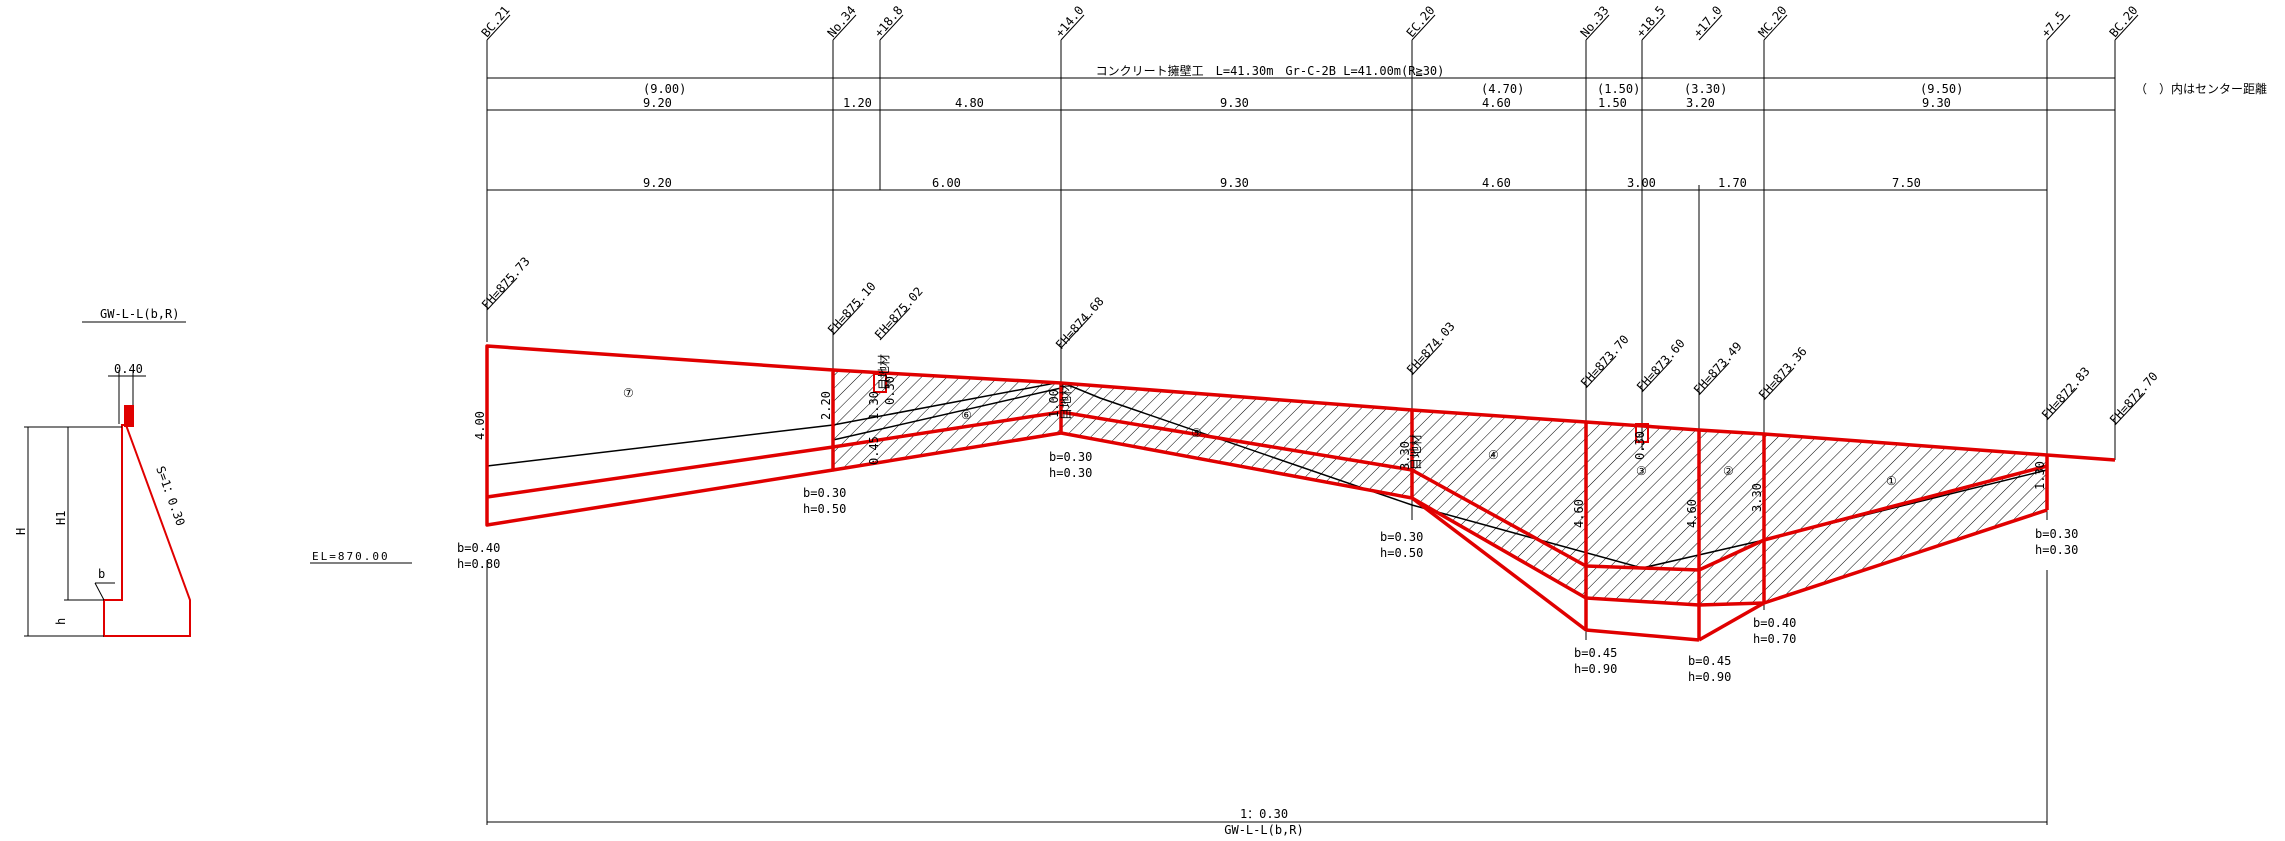 The image size is (2285, 841). What do you see at coordinates (21, 531) in the screenshot?
I see `detail-H-label: H` at bounding box center [21, 531].